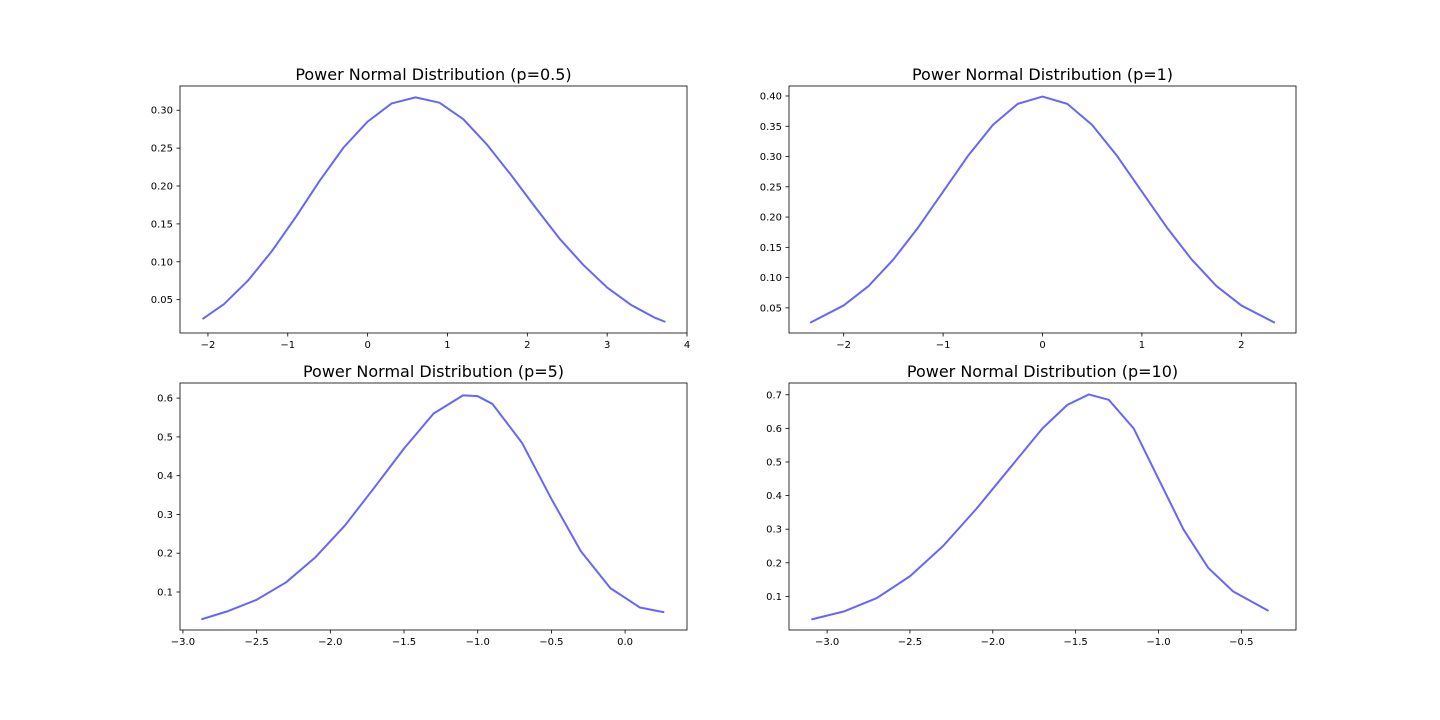  I want to click on chart-title: Power Normal Distribution (p=10), so click(1042, 371).